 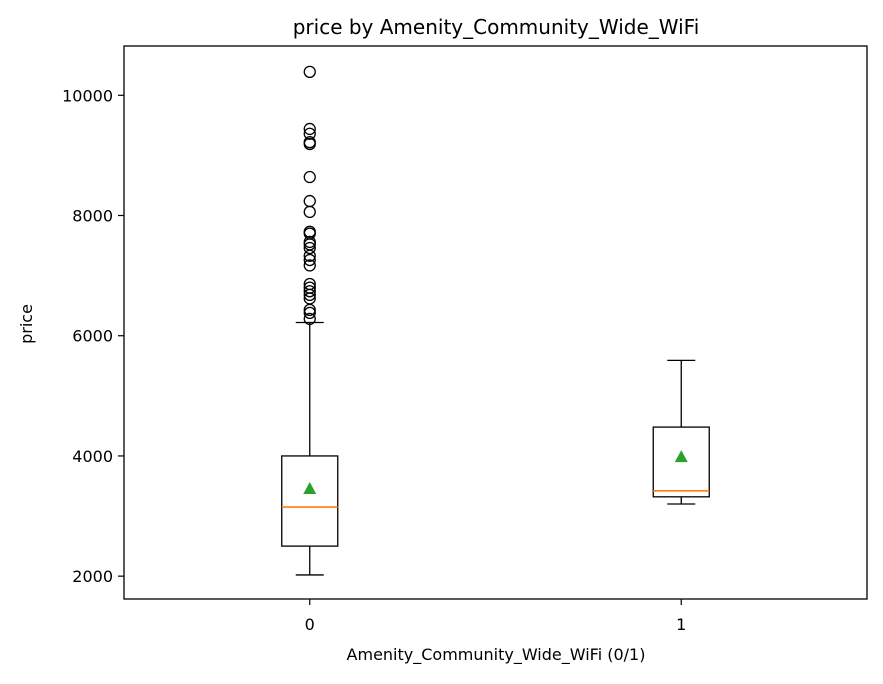 What do you see at coordinates (496, 655) in the screenshot?
I see `x-axis-label: Amenity_Community_Wide_WiFi (0/1)` at bounding box center [496, 655].